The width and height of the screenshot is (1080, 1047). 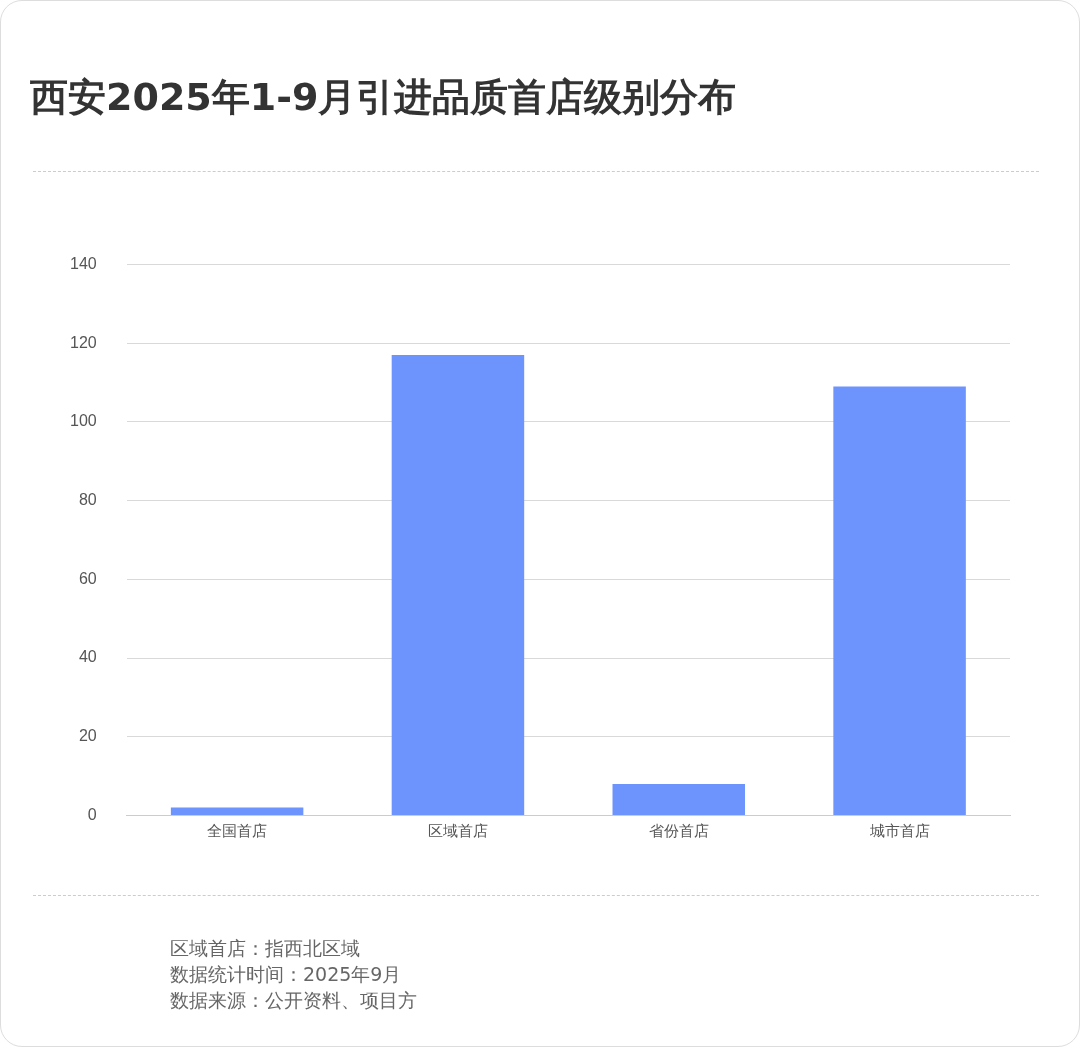 I want to click on text: 区域首店：指西北区域, so click(x=265, y=948).